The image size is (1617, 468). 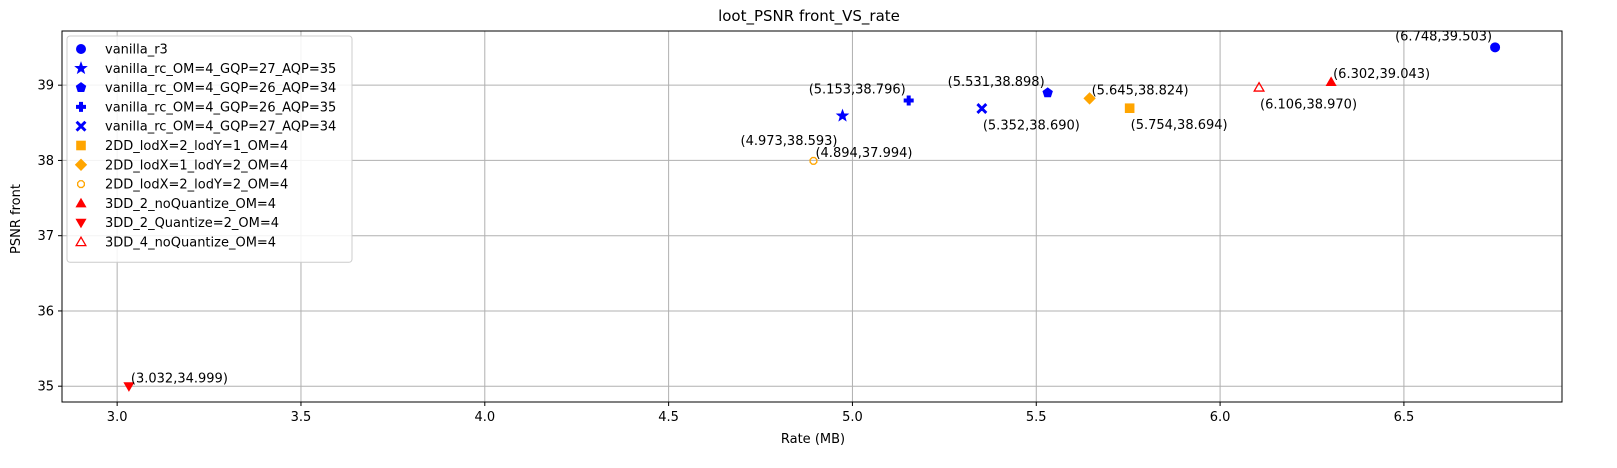 What do you see at coordinates (220, 69) in the screenshot?
I see `legend-entry: vanilla_rc_OM=4_GQP=27_AQP=35` at bounding box center [220, 69].